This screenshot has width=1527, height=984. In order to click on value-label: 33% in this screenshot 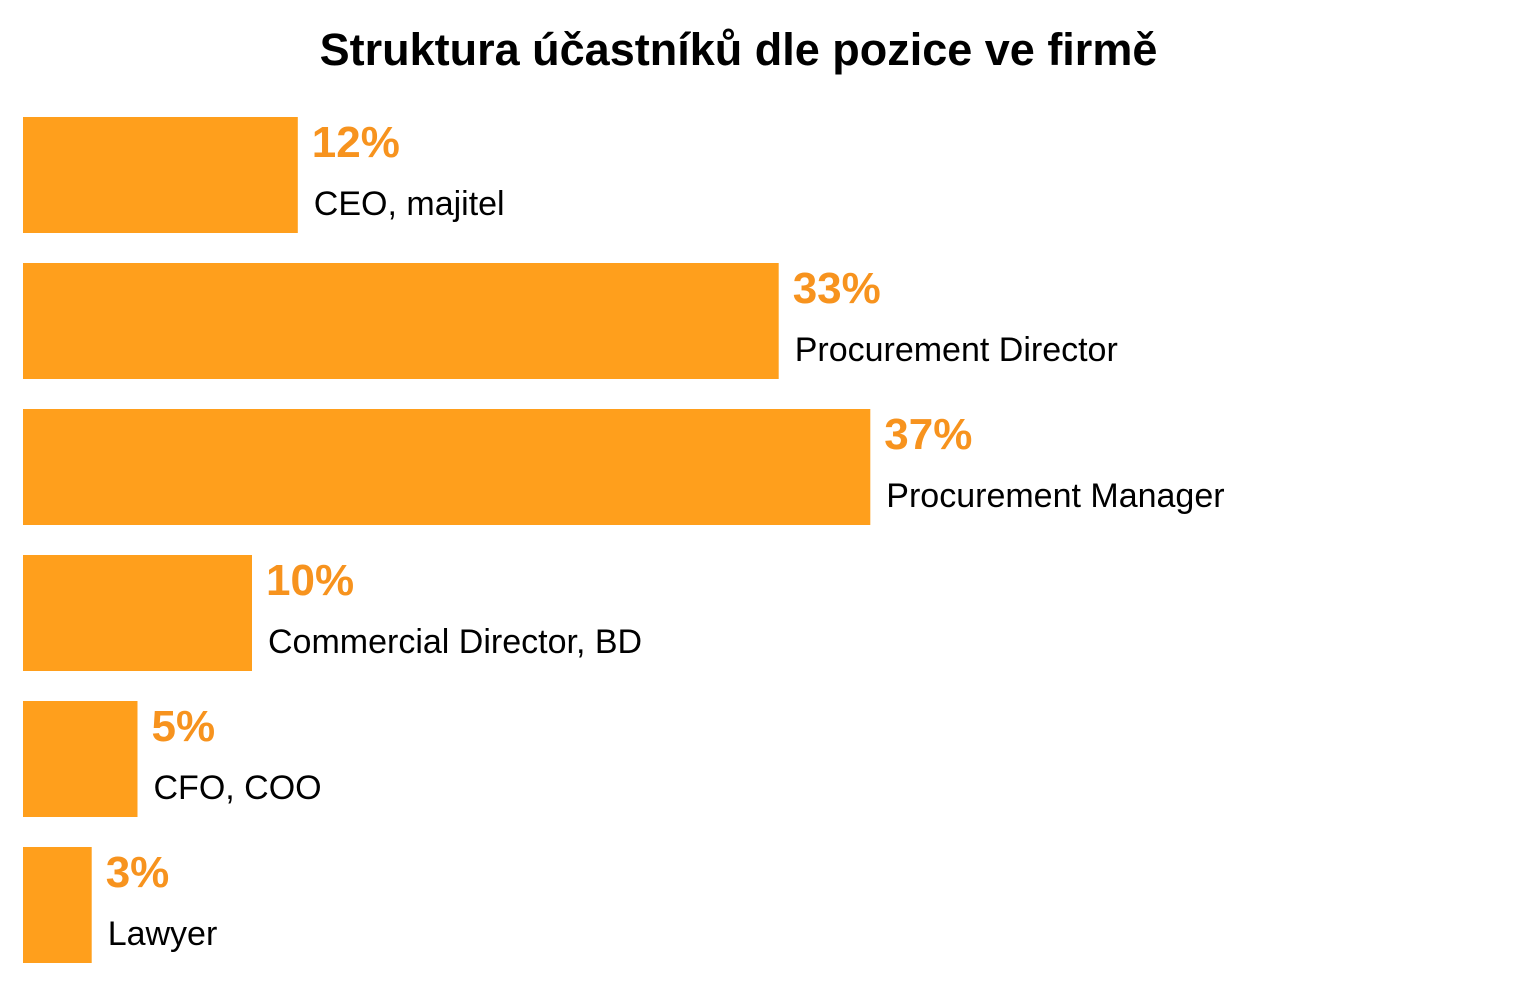, I will do `click(837, 288)`.